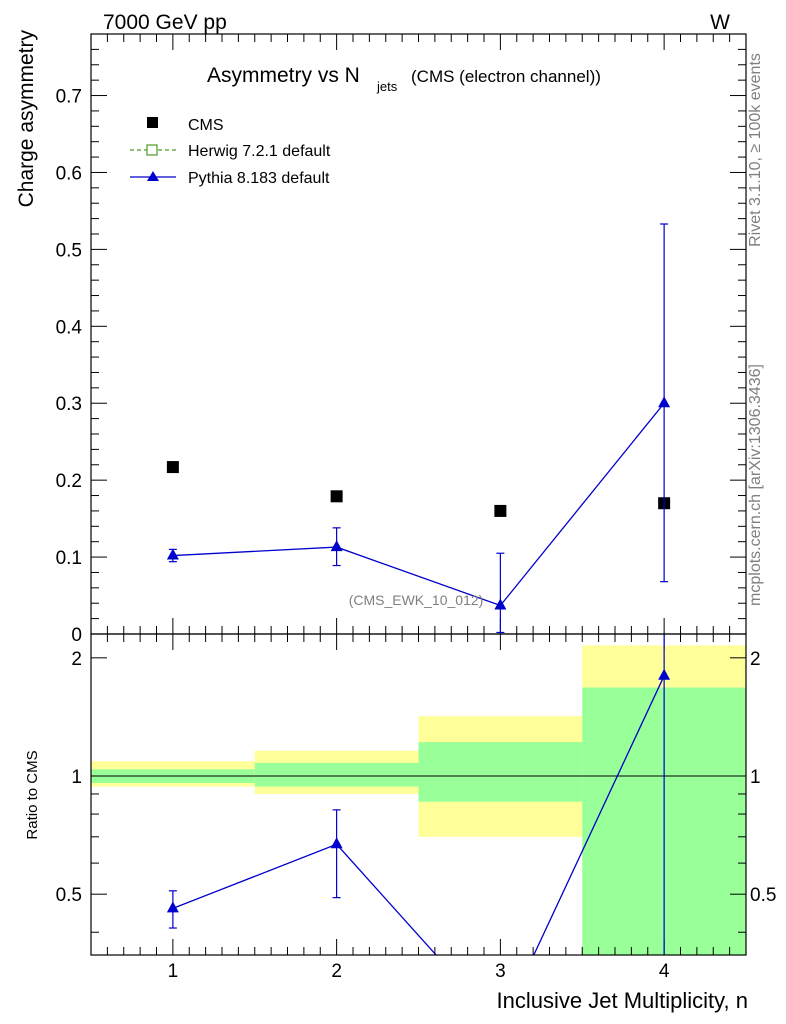 The width and height of the screenshot is (786, 1024). I want to click on x-tick-label: 2, so click(336, 971).